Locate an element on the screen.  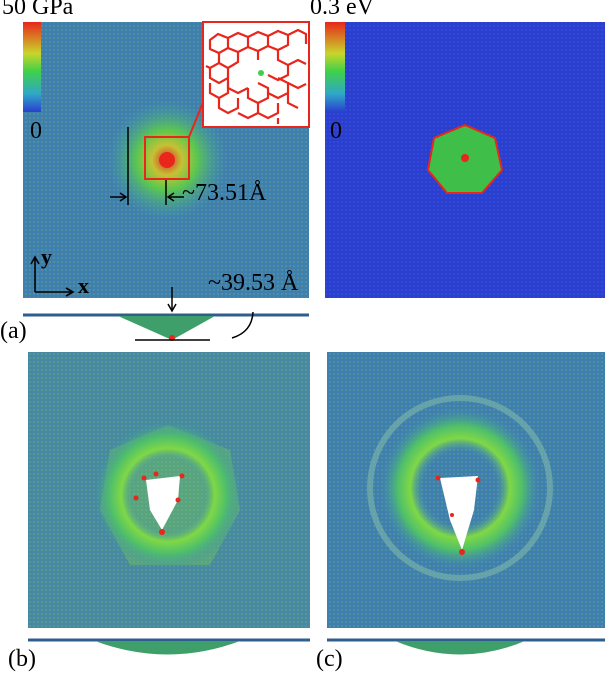
colorbar-energy is located at coordinates (335, 67).